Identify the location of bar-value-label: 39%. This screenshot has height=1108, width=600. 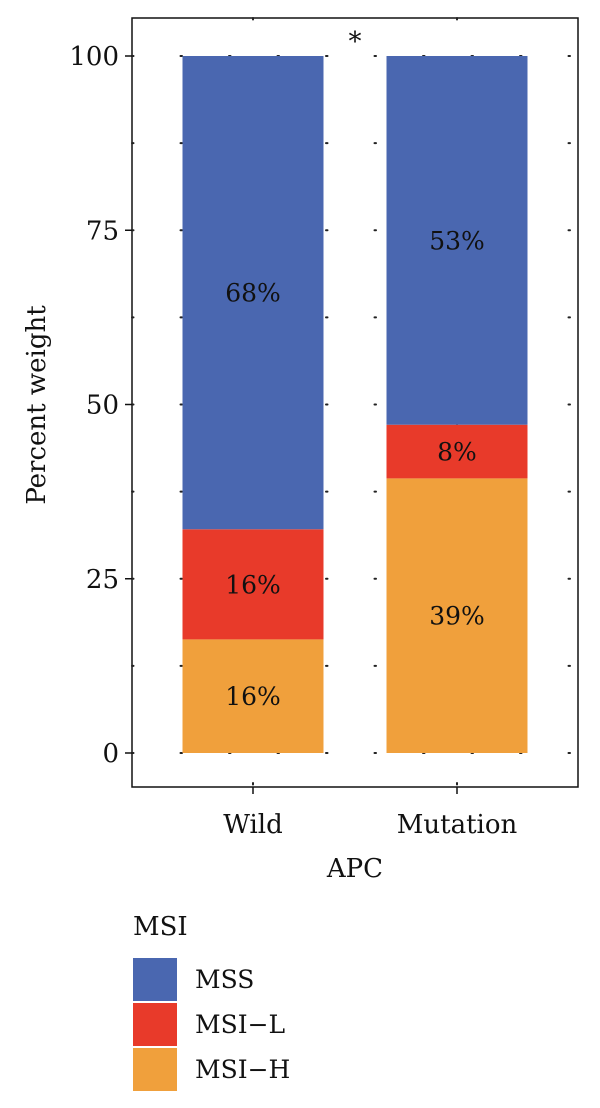
(457, 616).